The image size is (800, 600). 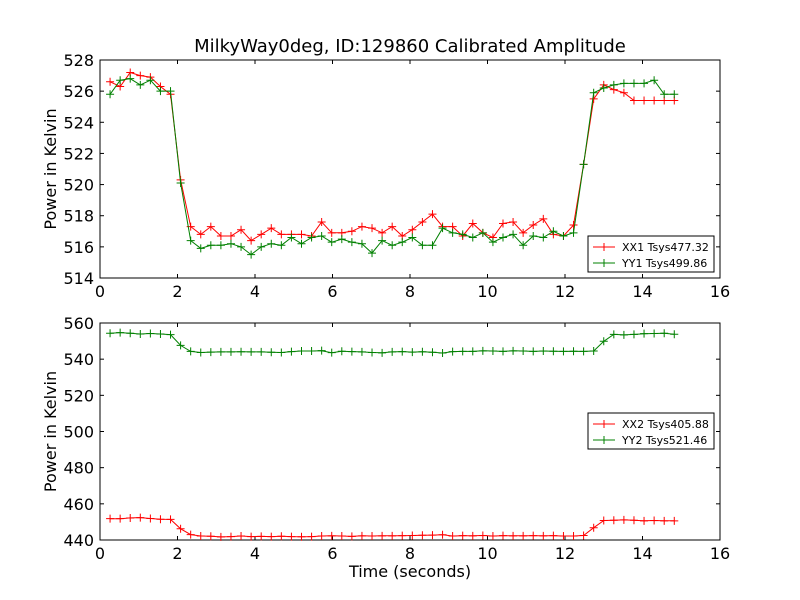 What do you see at coordinates (255, 291) in the screenshot?
I see `x-tick-label: 4` at bounding box center [255, 291].